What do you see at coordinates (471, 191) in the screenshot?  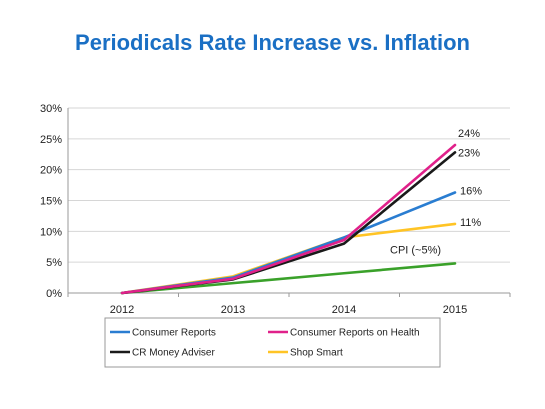 I see `data-label: 16%` at bounding box center [471, 191].